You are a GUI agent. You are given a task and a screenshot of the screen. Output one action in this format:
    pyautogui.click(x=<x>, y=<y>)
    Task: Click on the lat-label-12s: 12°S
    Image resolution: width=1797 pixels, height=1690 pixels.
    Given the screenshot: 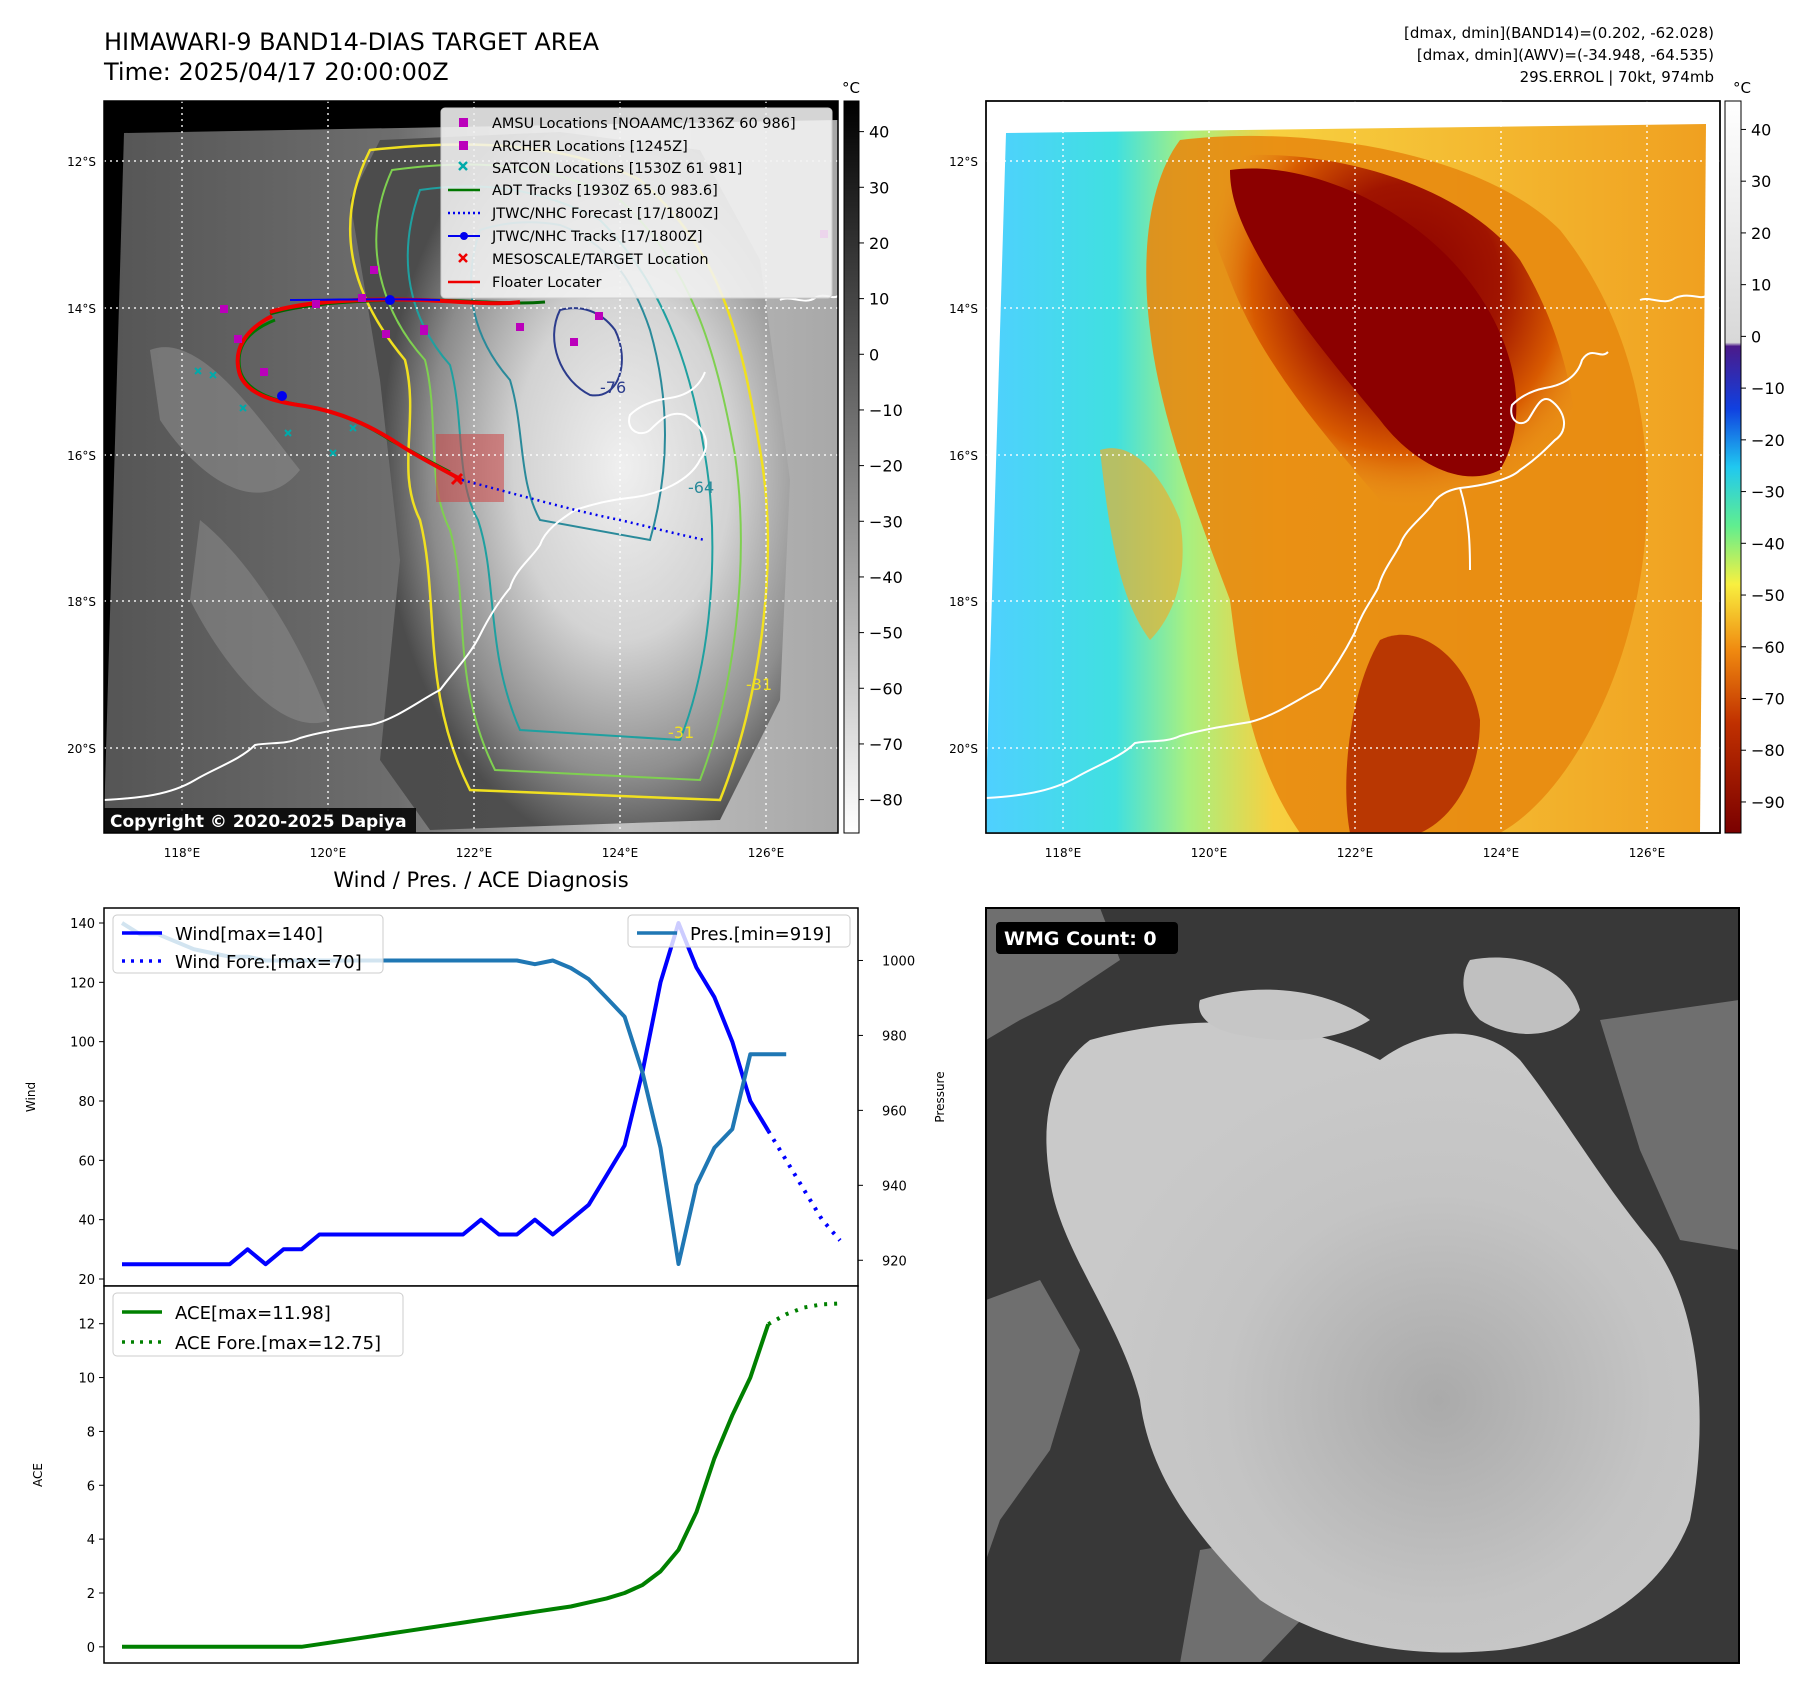 What is the action you would take?
    pyautogui.click(x=81, y=162)
    